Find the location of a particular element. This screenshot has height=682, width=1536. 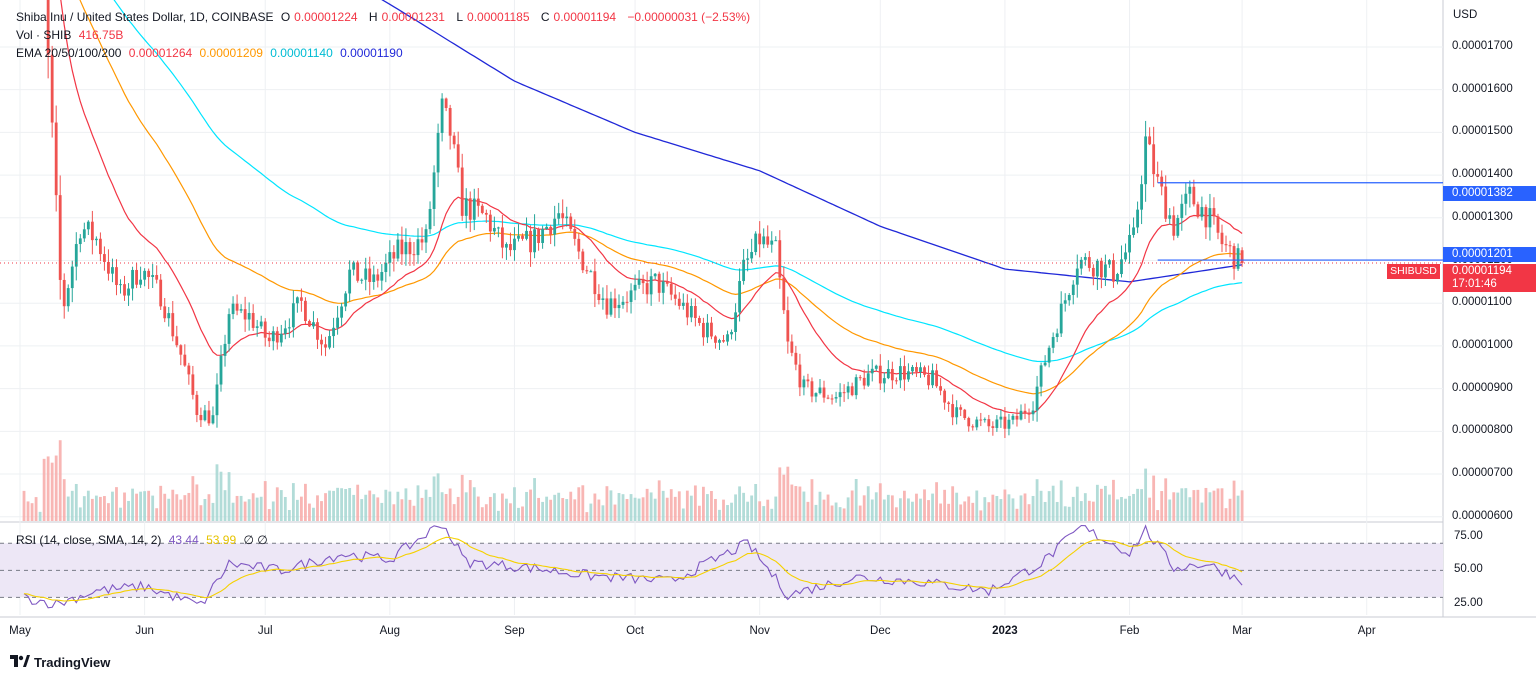

time-tick-label: Aug is located at coordinates (390, 631).